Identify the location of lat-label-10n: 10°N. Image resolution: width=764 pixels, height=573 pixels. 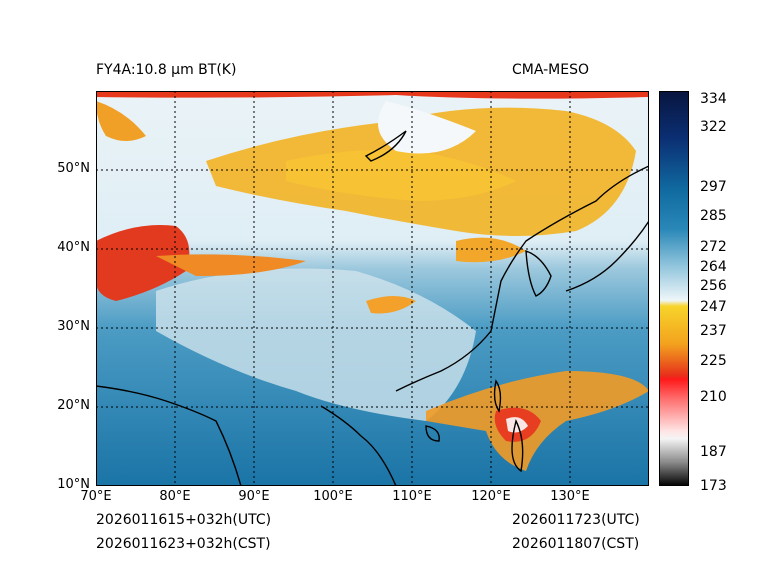
(73, 484).